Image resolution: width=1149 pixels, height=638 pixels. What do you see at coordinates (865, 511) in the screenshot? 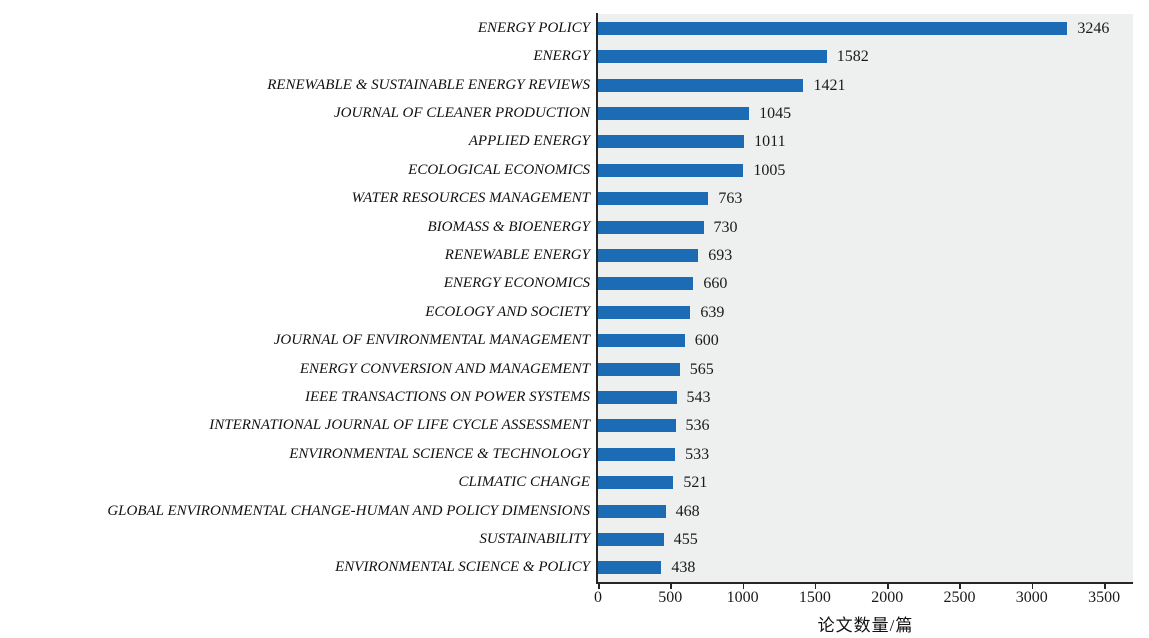
I see `bar-row: 468` at bounding box center [865, 511].